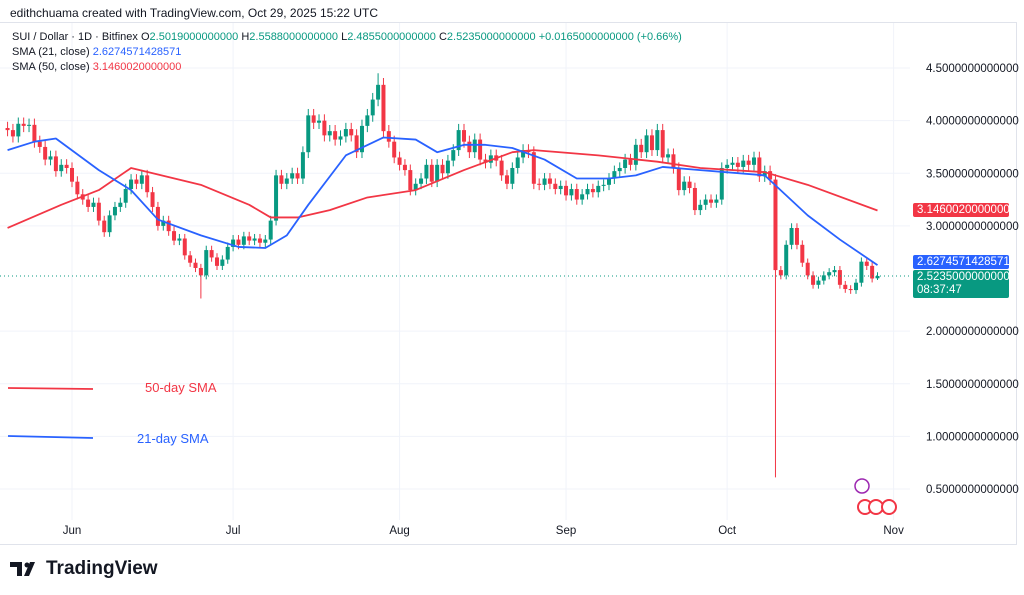 This screenshot has height=595, width=1024. I want to click on low-value: 2.4855000000000, so click(391, 37).